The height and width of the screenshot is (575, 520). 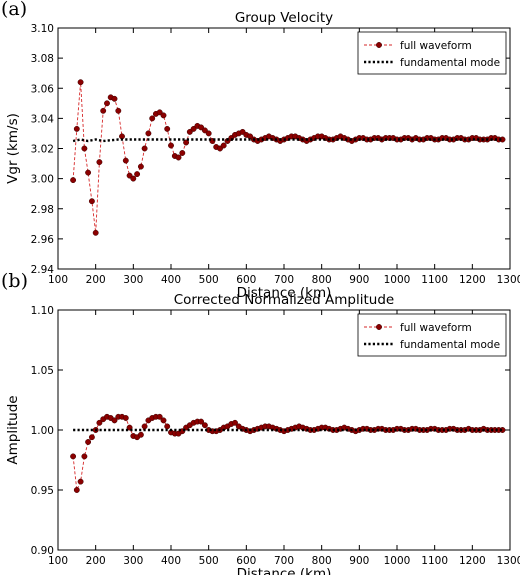 What do you see at coordinates (42, 150) in the screenshot?
I see `panel-0-y-tick-label: 3.02` at bounding box center [42, 150].